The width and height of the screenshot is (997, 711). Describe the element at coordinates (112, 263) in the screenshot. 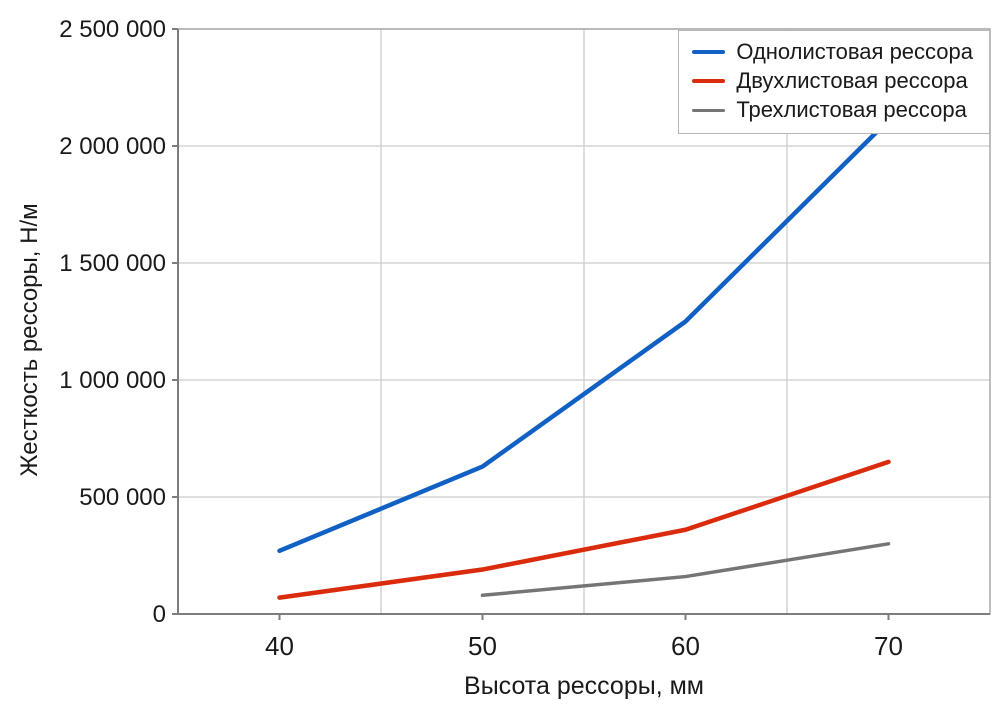

I see `y-tick-label: 1 500 000` at that location.